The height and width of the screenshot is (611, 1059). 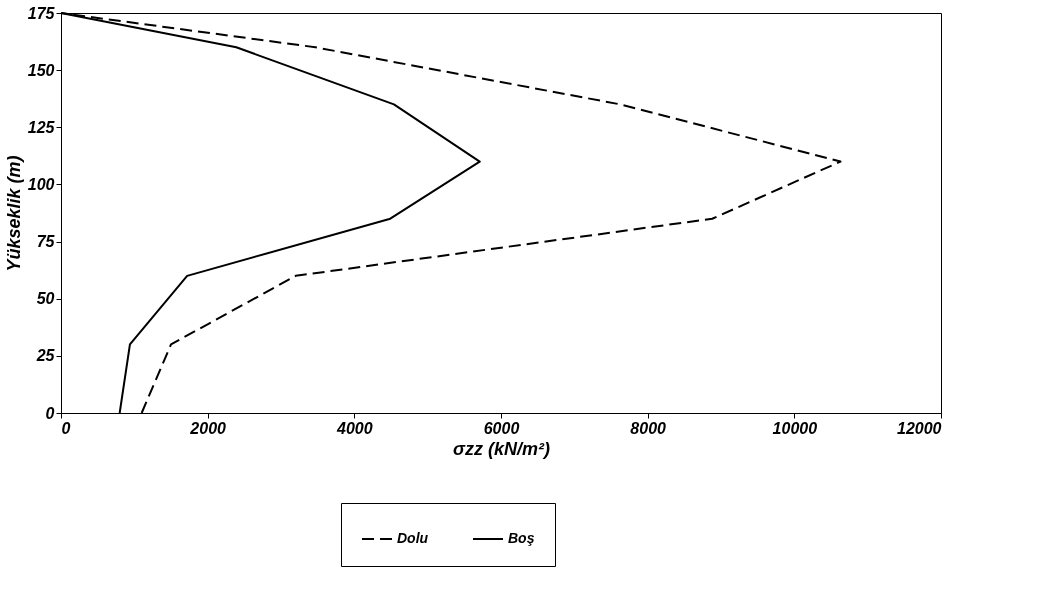 I want to click on y-tick-label: 100, so click(x=41, y=184).